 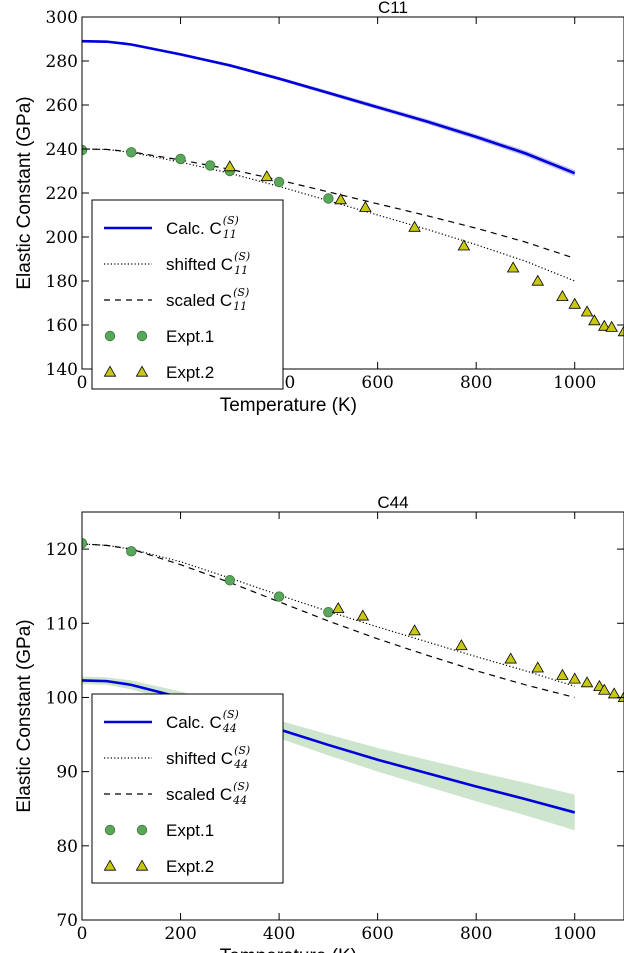 I want to click on y-tick-label: 260, so click(x=62, y=106).